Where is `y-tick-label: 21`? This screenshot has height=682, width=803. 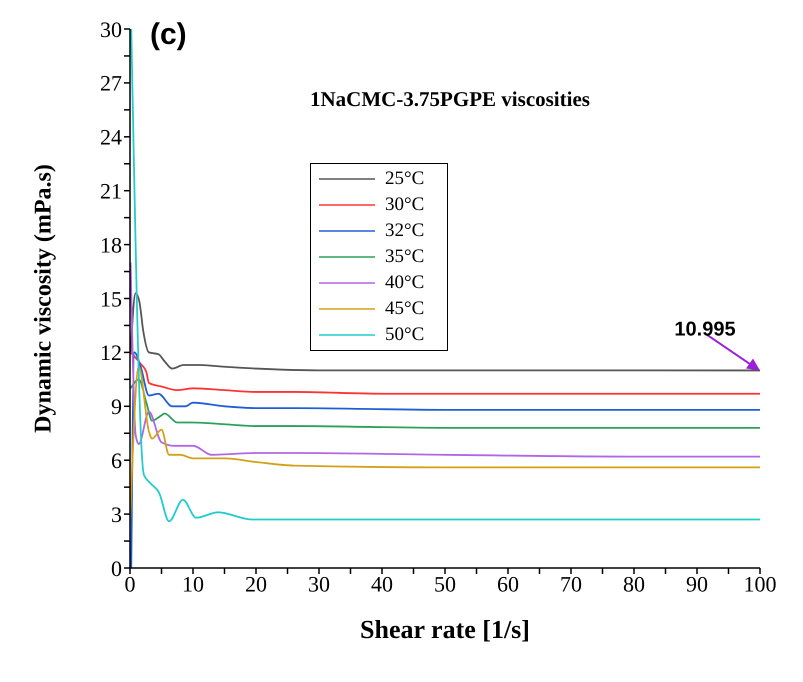 y-tick-label: 21 is located at coordinates (111, 191).